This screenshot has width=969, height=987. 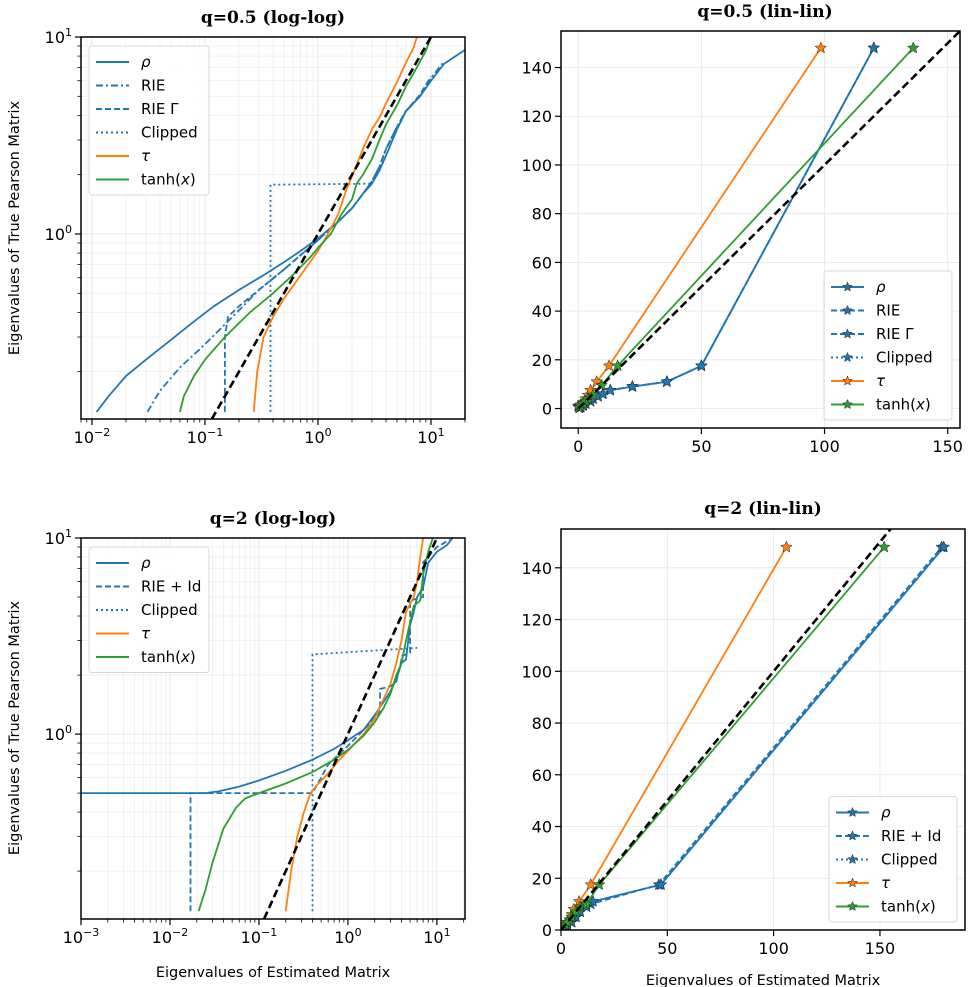 I want to click on chart-title: q=2 (lin-lin), so click(x=763, y=509).